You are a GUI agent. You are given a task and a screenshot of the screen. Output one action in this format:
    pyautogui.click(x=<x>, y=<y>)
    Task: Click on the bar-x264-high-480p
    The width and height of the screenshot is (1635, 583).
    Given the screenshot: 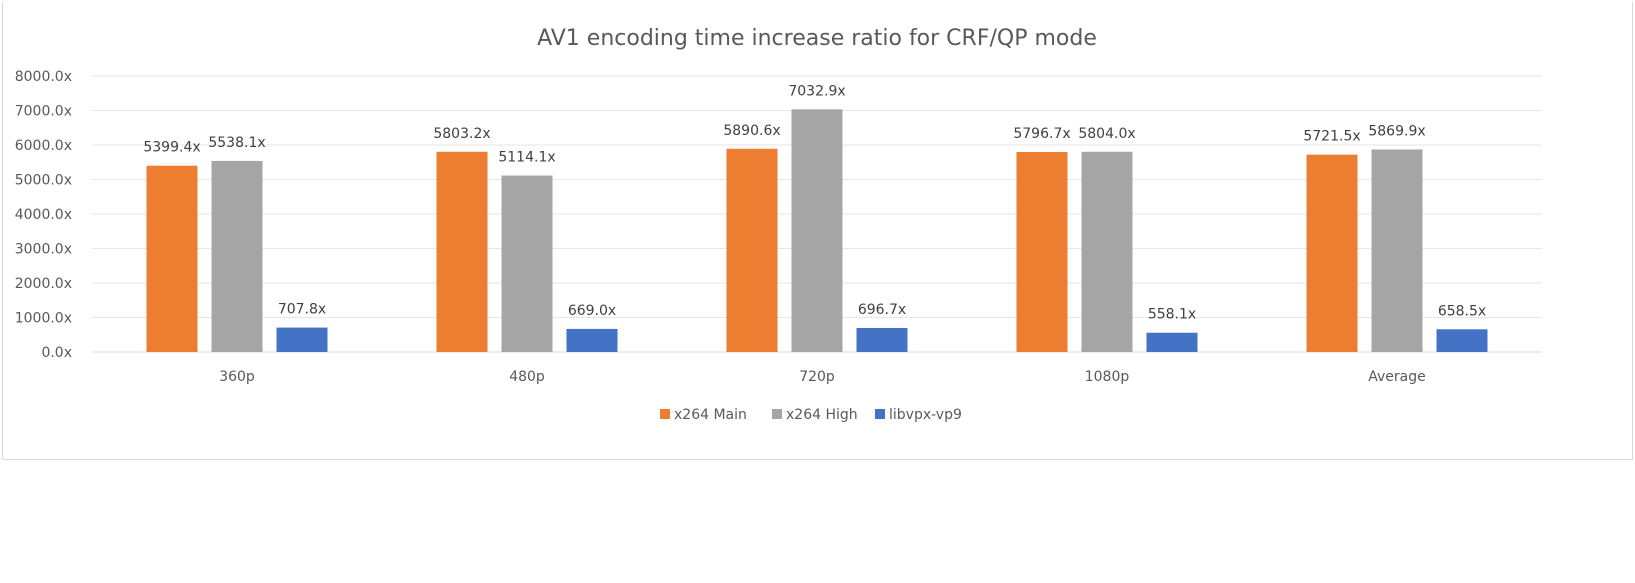 What is the action you would take?
    pyautogui.click(x=527, y=263)
    